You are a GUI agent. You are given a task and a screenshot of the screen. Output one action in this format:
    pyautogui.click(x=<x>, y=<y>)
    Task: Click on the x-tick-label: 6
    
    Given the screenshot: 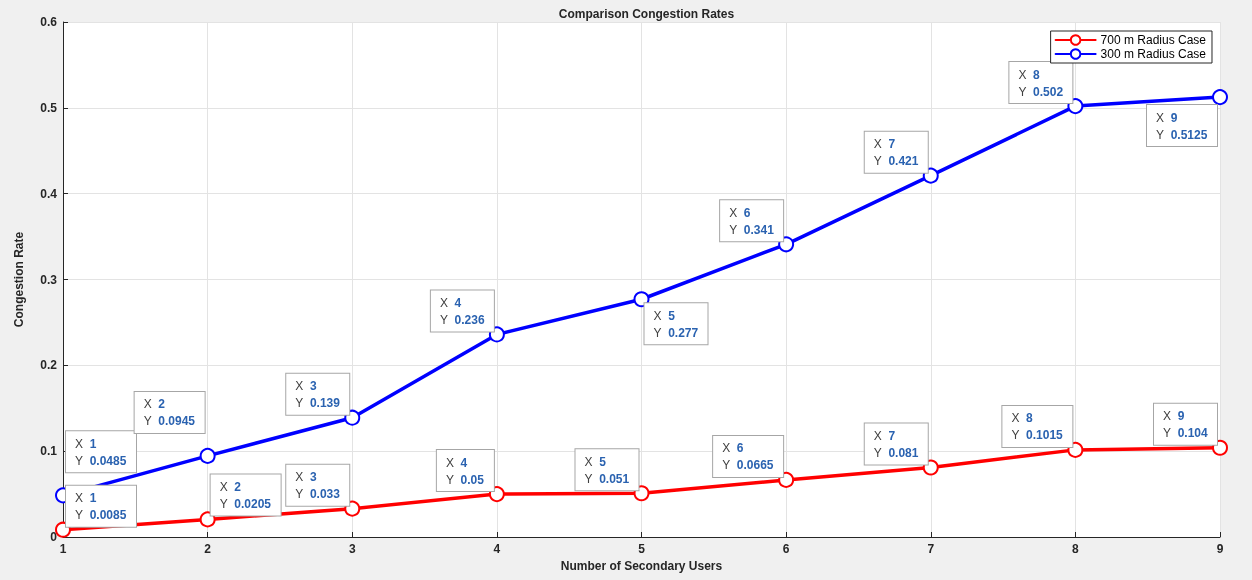 What is the action you would take?
    pyautogui.click(x=786, y=549)
    